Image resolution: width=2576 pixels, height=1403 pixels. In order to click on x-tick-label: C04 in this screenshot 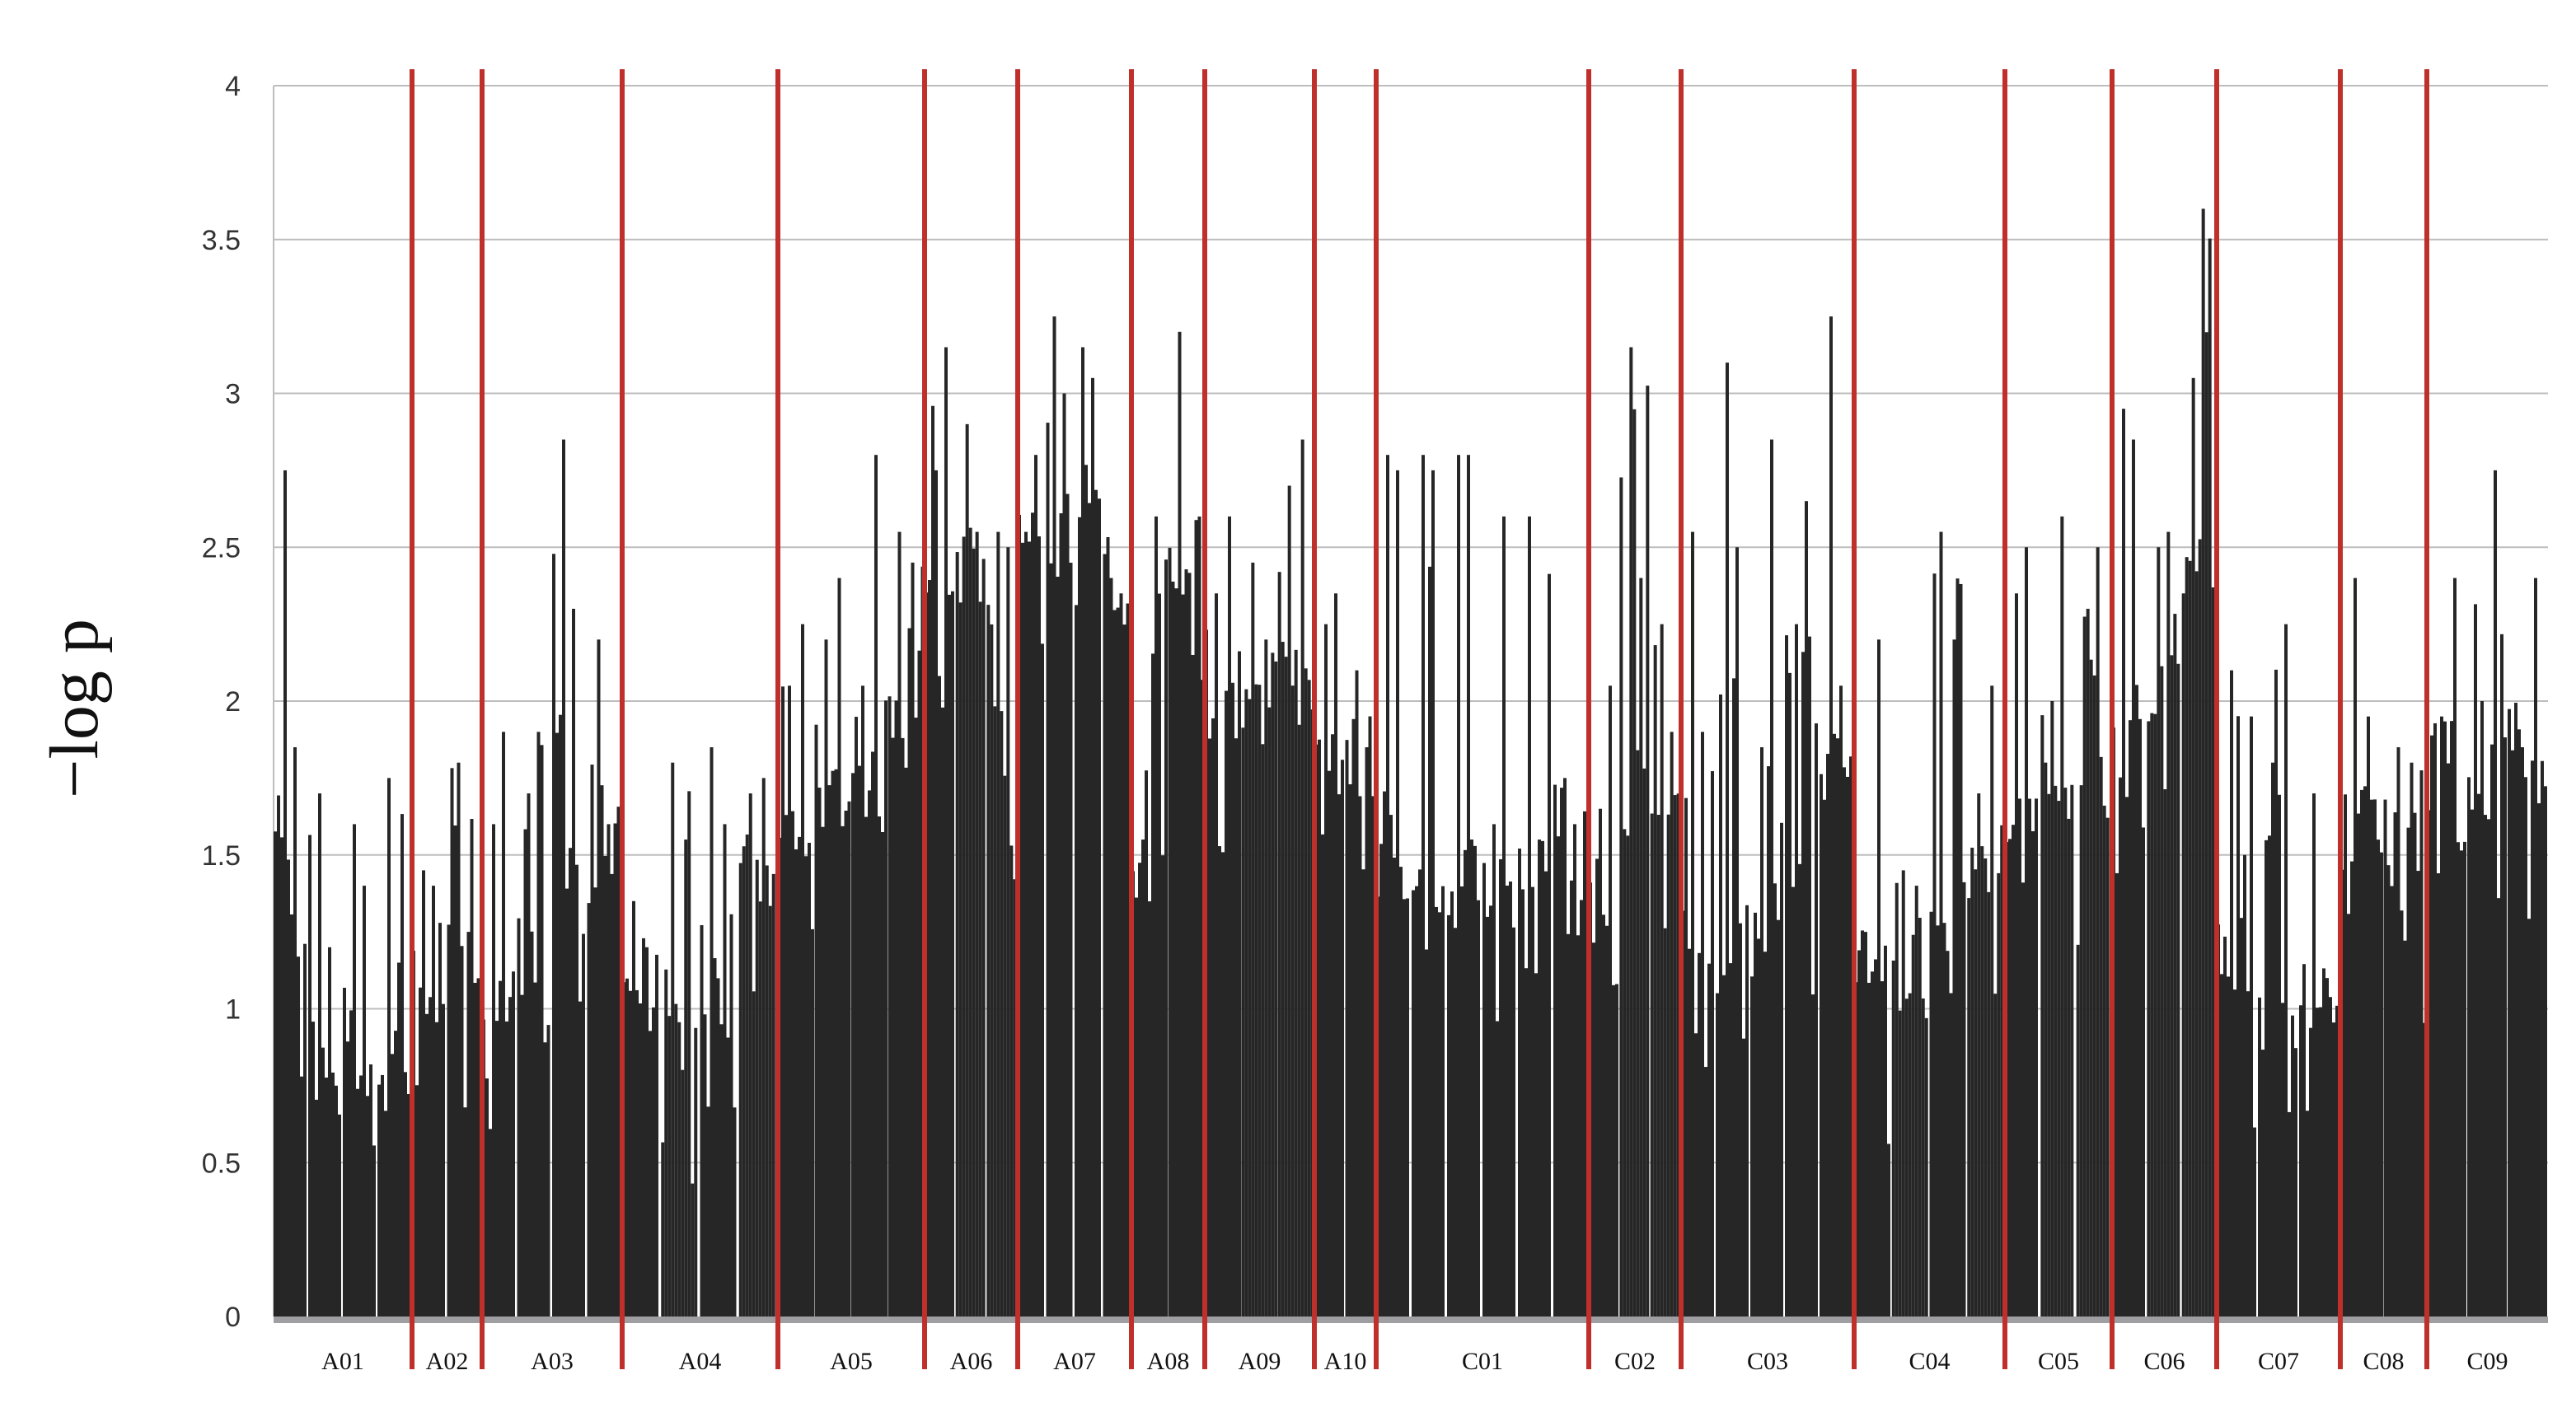, I will do `click(1929, 1361)`.